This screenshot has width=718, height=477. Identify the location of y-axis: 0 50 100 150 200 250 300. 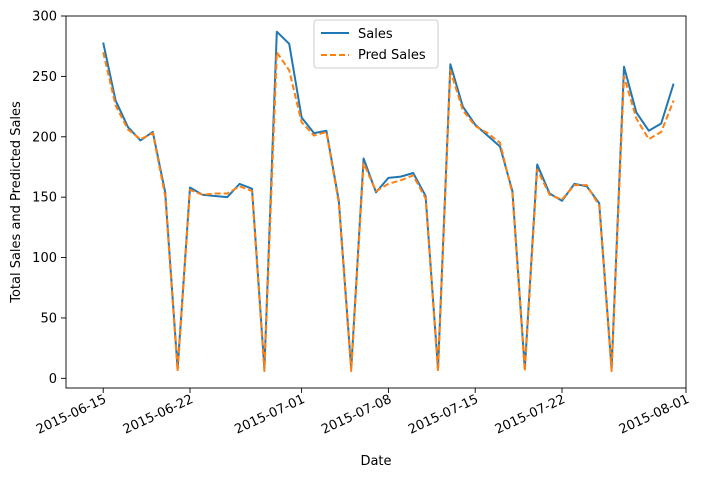
(49, 198).